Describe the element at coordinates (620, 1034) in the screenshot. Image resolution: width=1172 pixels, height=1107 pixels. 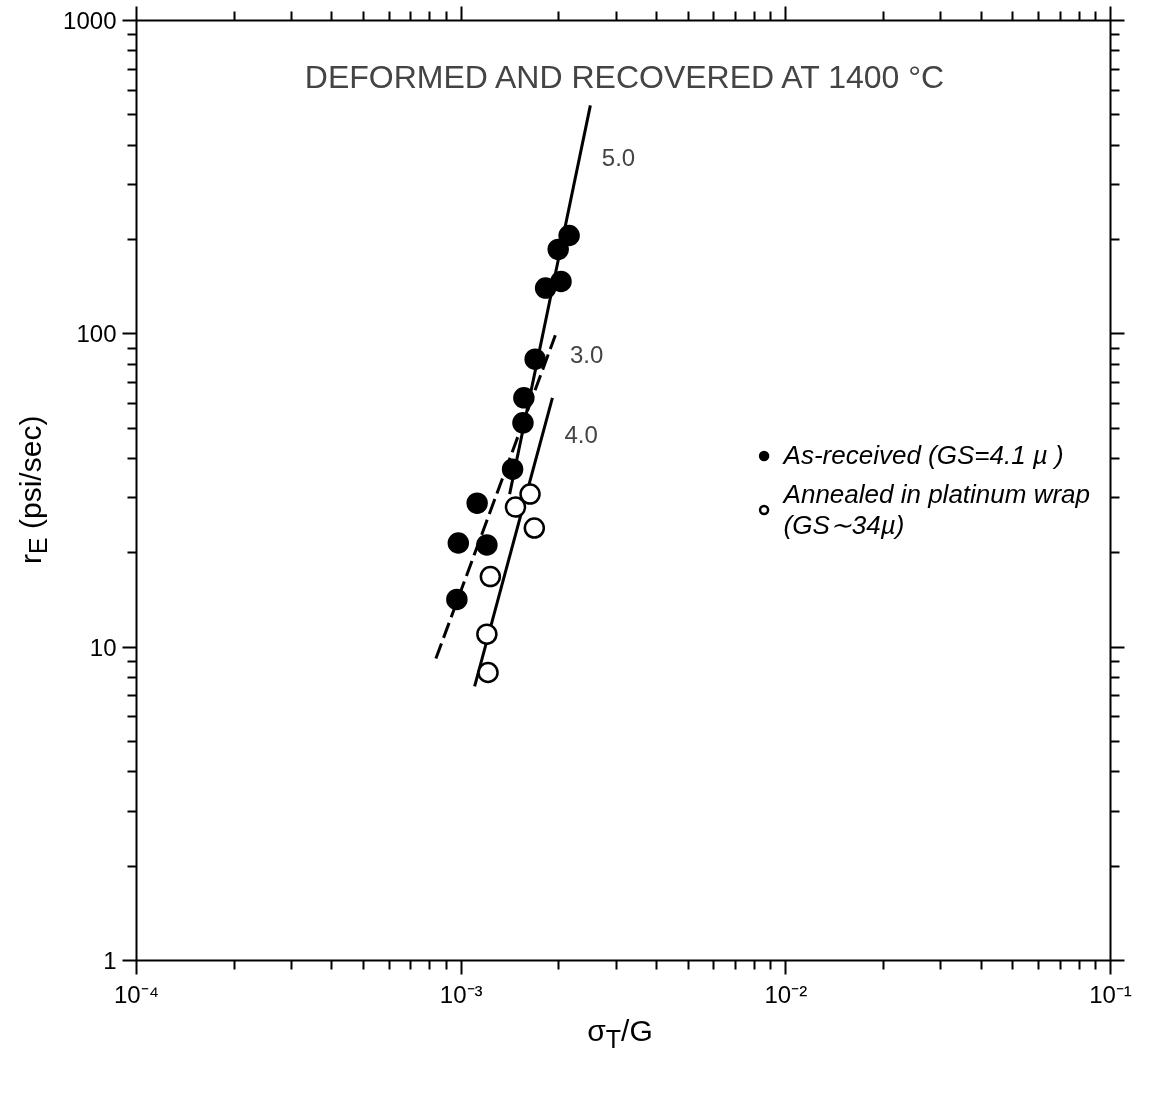
I see `x-axis-title: σ$_{T}$/G` at that location.